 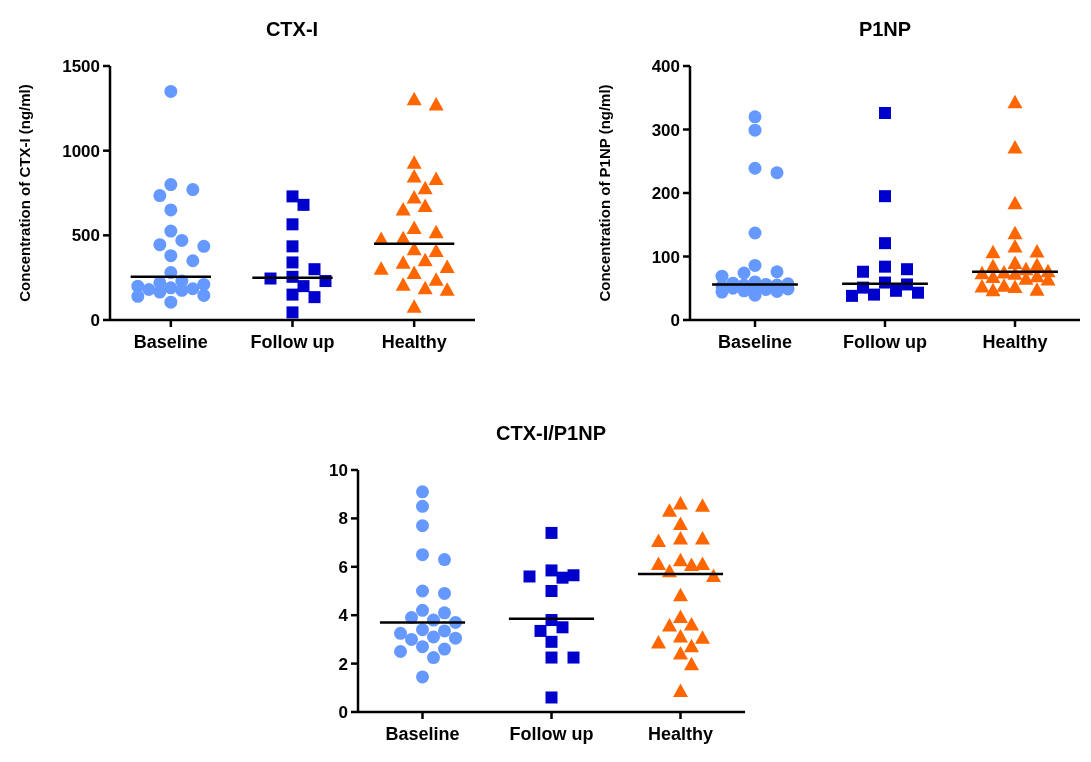 I want to click on y-tick-label: 2, so click(x=343, y=664).